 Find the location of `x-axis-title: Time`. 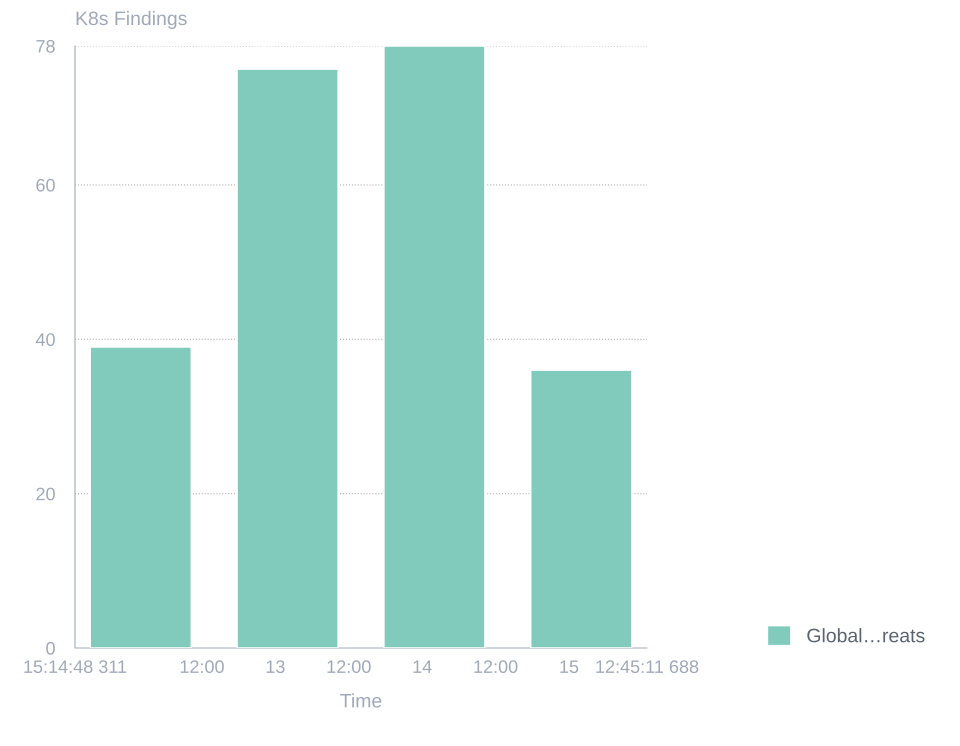

x-axis-title: Time is located at coordinates (361, 700).